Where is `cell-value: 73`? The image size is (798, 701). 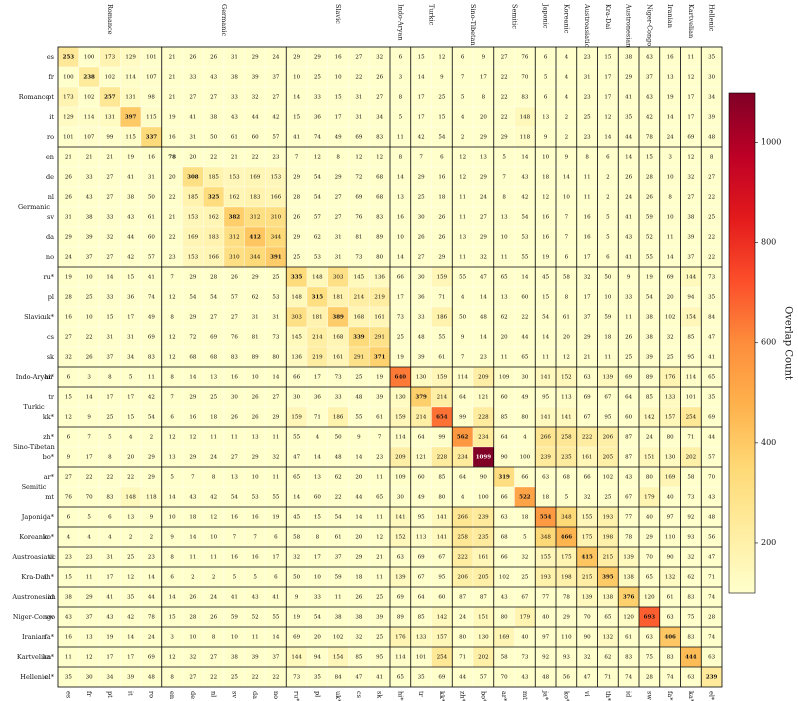 cell-value: 73 is located at coordinates (524, 658).